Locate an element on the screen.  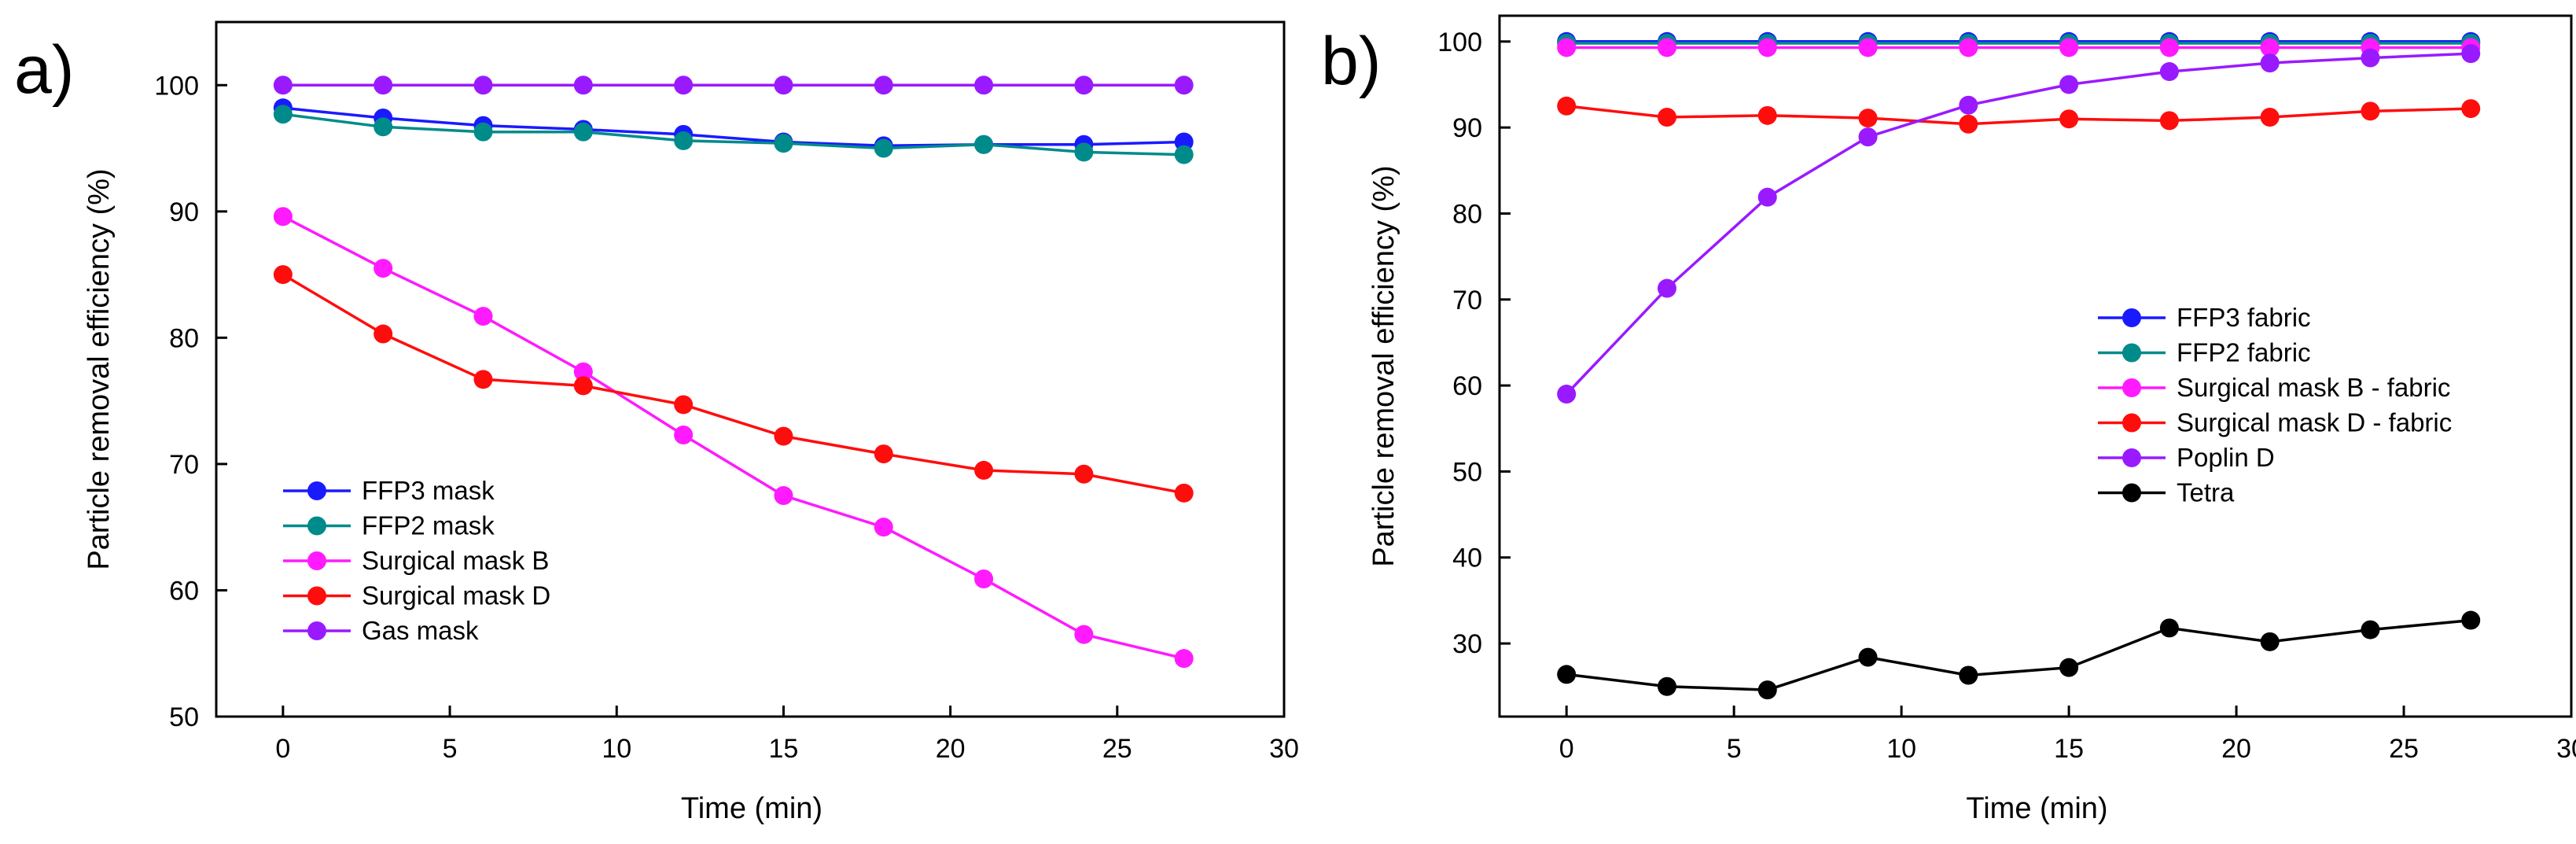
a-x-tick-label: 25 is located at coordinates (1117, 749).